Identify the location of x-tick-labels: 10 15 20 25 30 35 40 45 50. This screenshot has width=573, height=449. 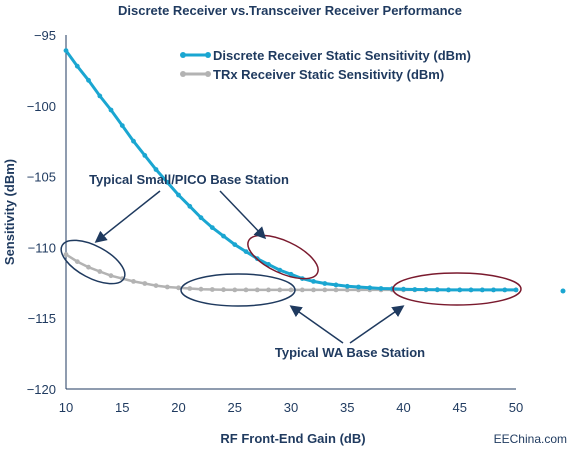
(291, 407).